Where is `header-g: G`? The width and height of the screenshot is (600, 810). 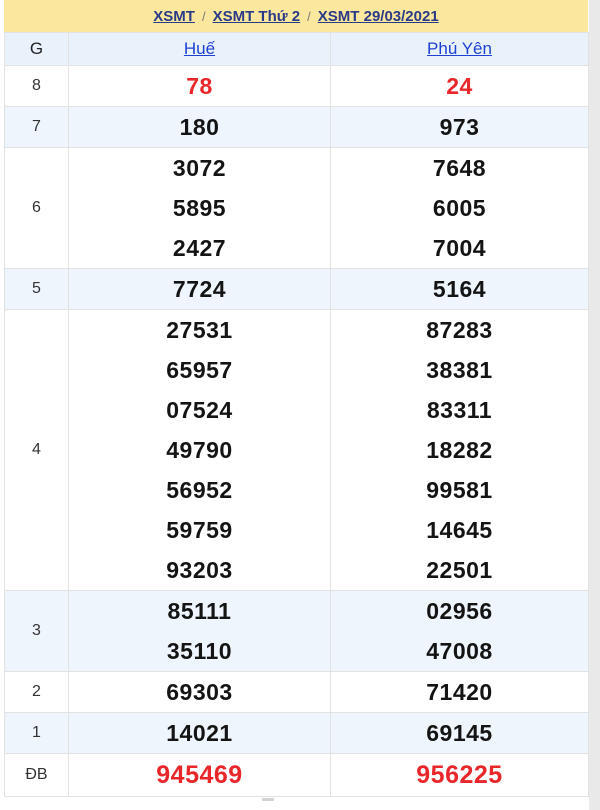 header-g: G is located at coordinates (36, 49).